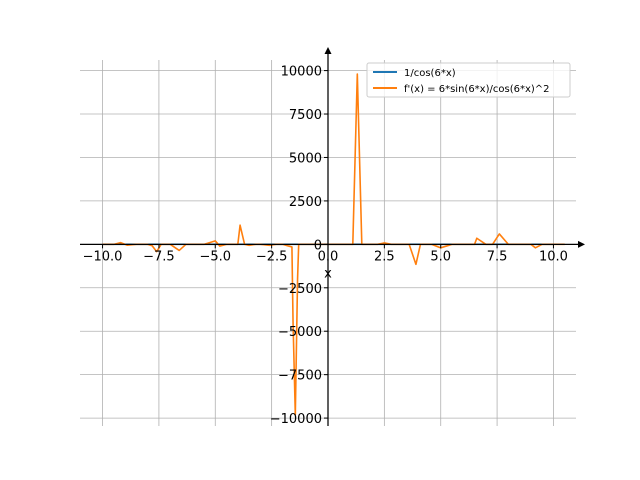  Describe the element at coordinates (305, 202) in the screenshot. I see `y-tick-label: 2500` at that location.